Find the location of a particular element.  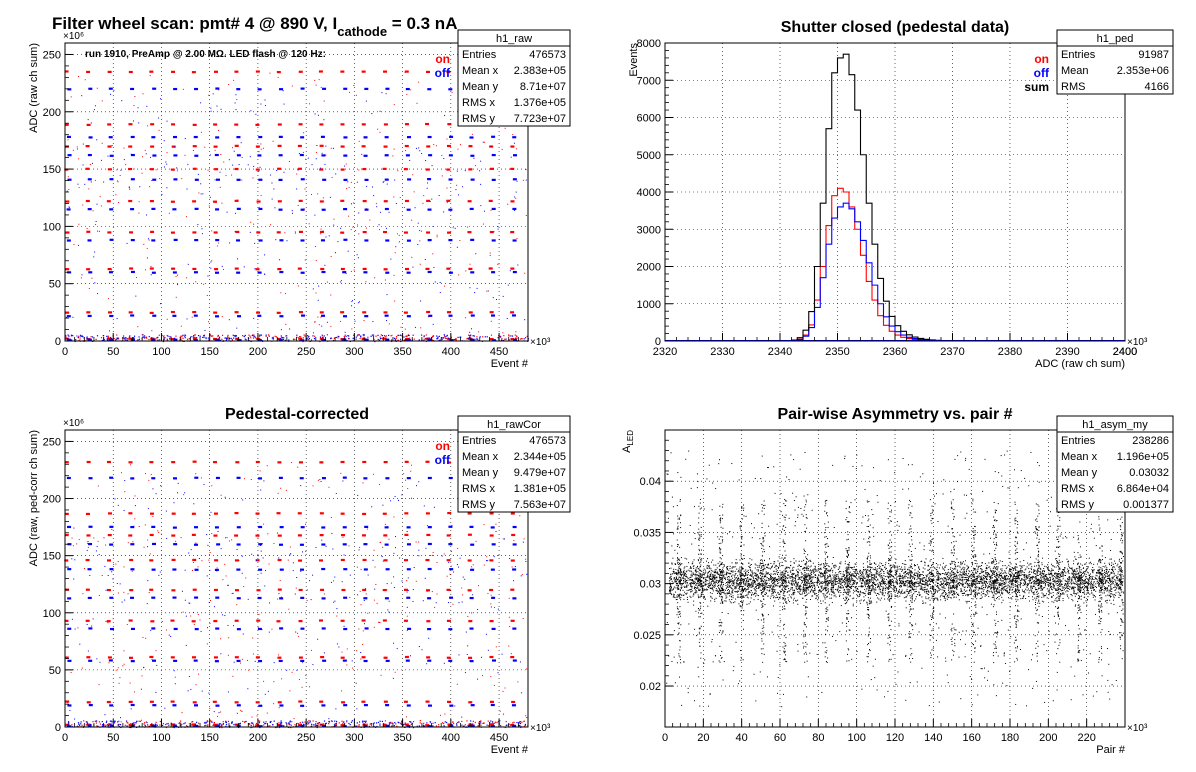

ped-y-tick-label-2: 2000 is located at coordinates (649, 268).